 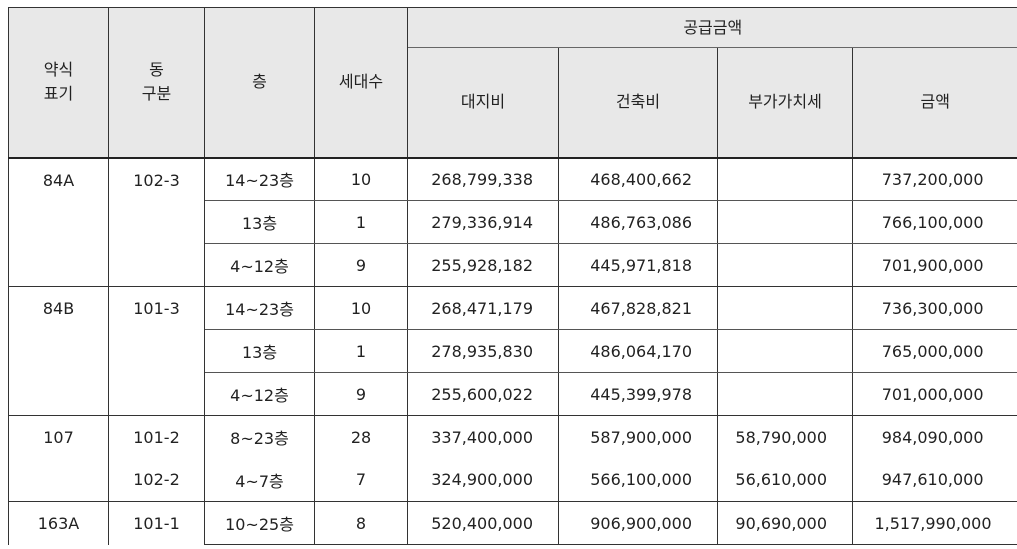 What do you see at coordinates (483, 394) in the screenshot?
I see `land-cell: 255,600,022` at bounding box center [483, 394].